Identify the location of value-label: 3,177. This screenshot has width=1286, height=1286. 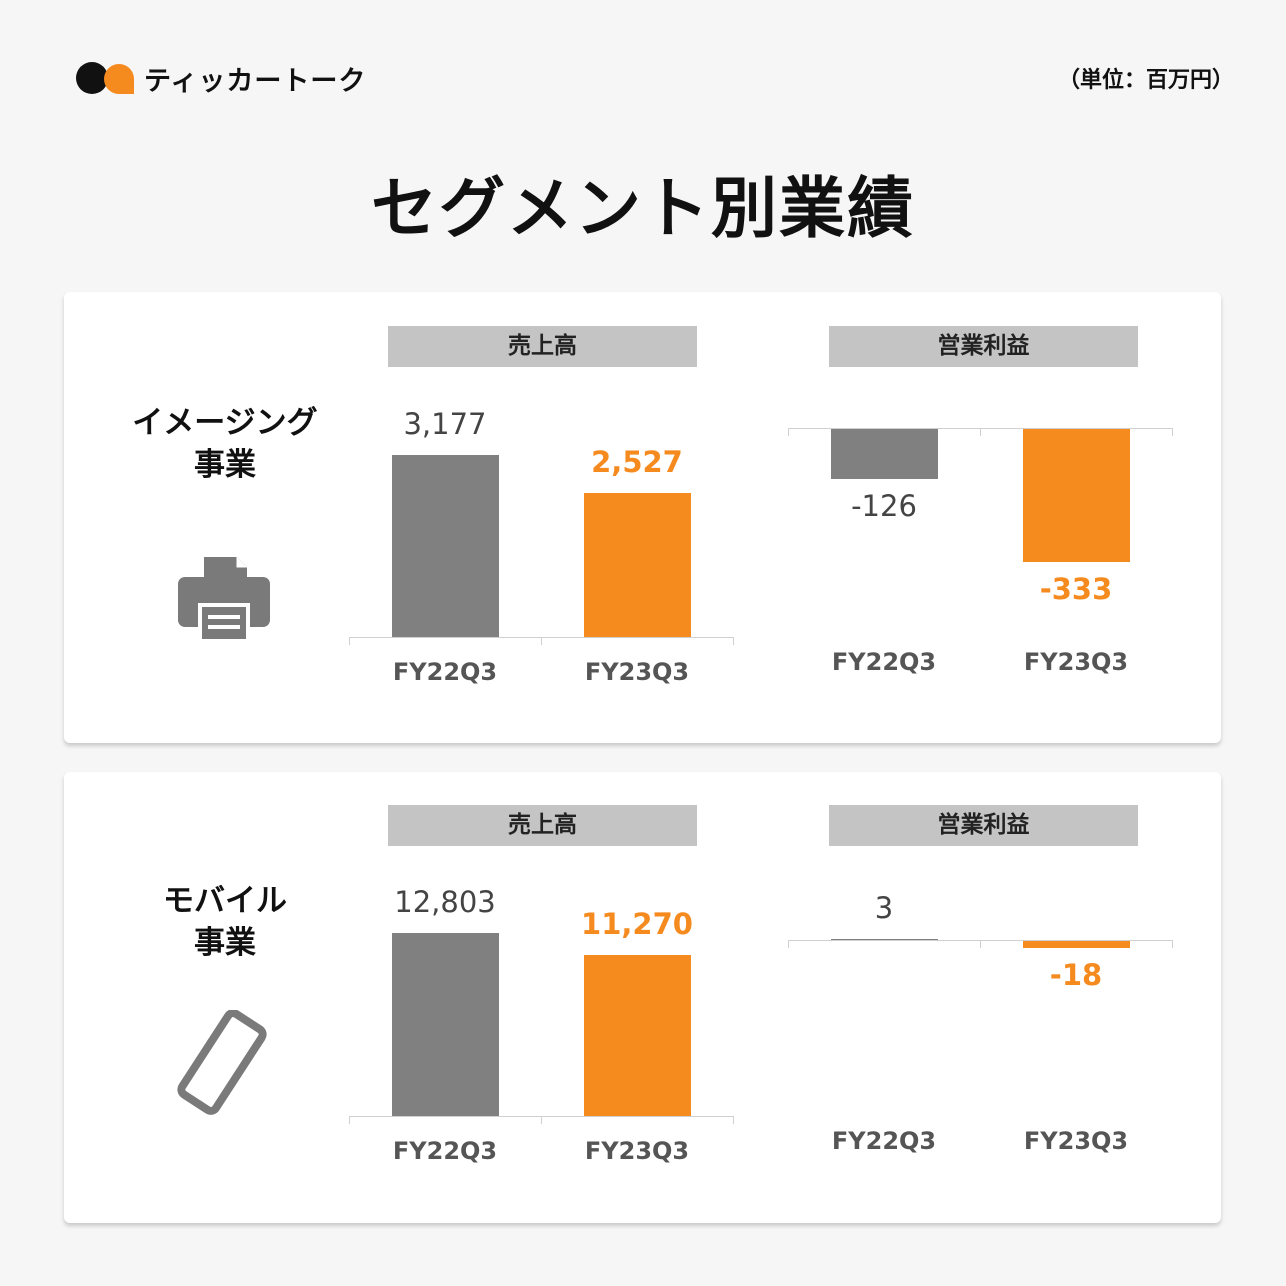
(445, 424).